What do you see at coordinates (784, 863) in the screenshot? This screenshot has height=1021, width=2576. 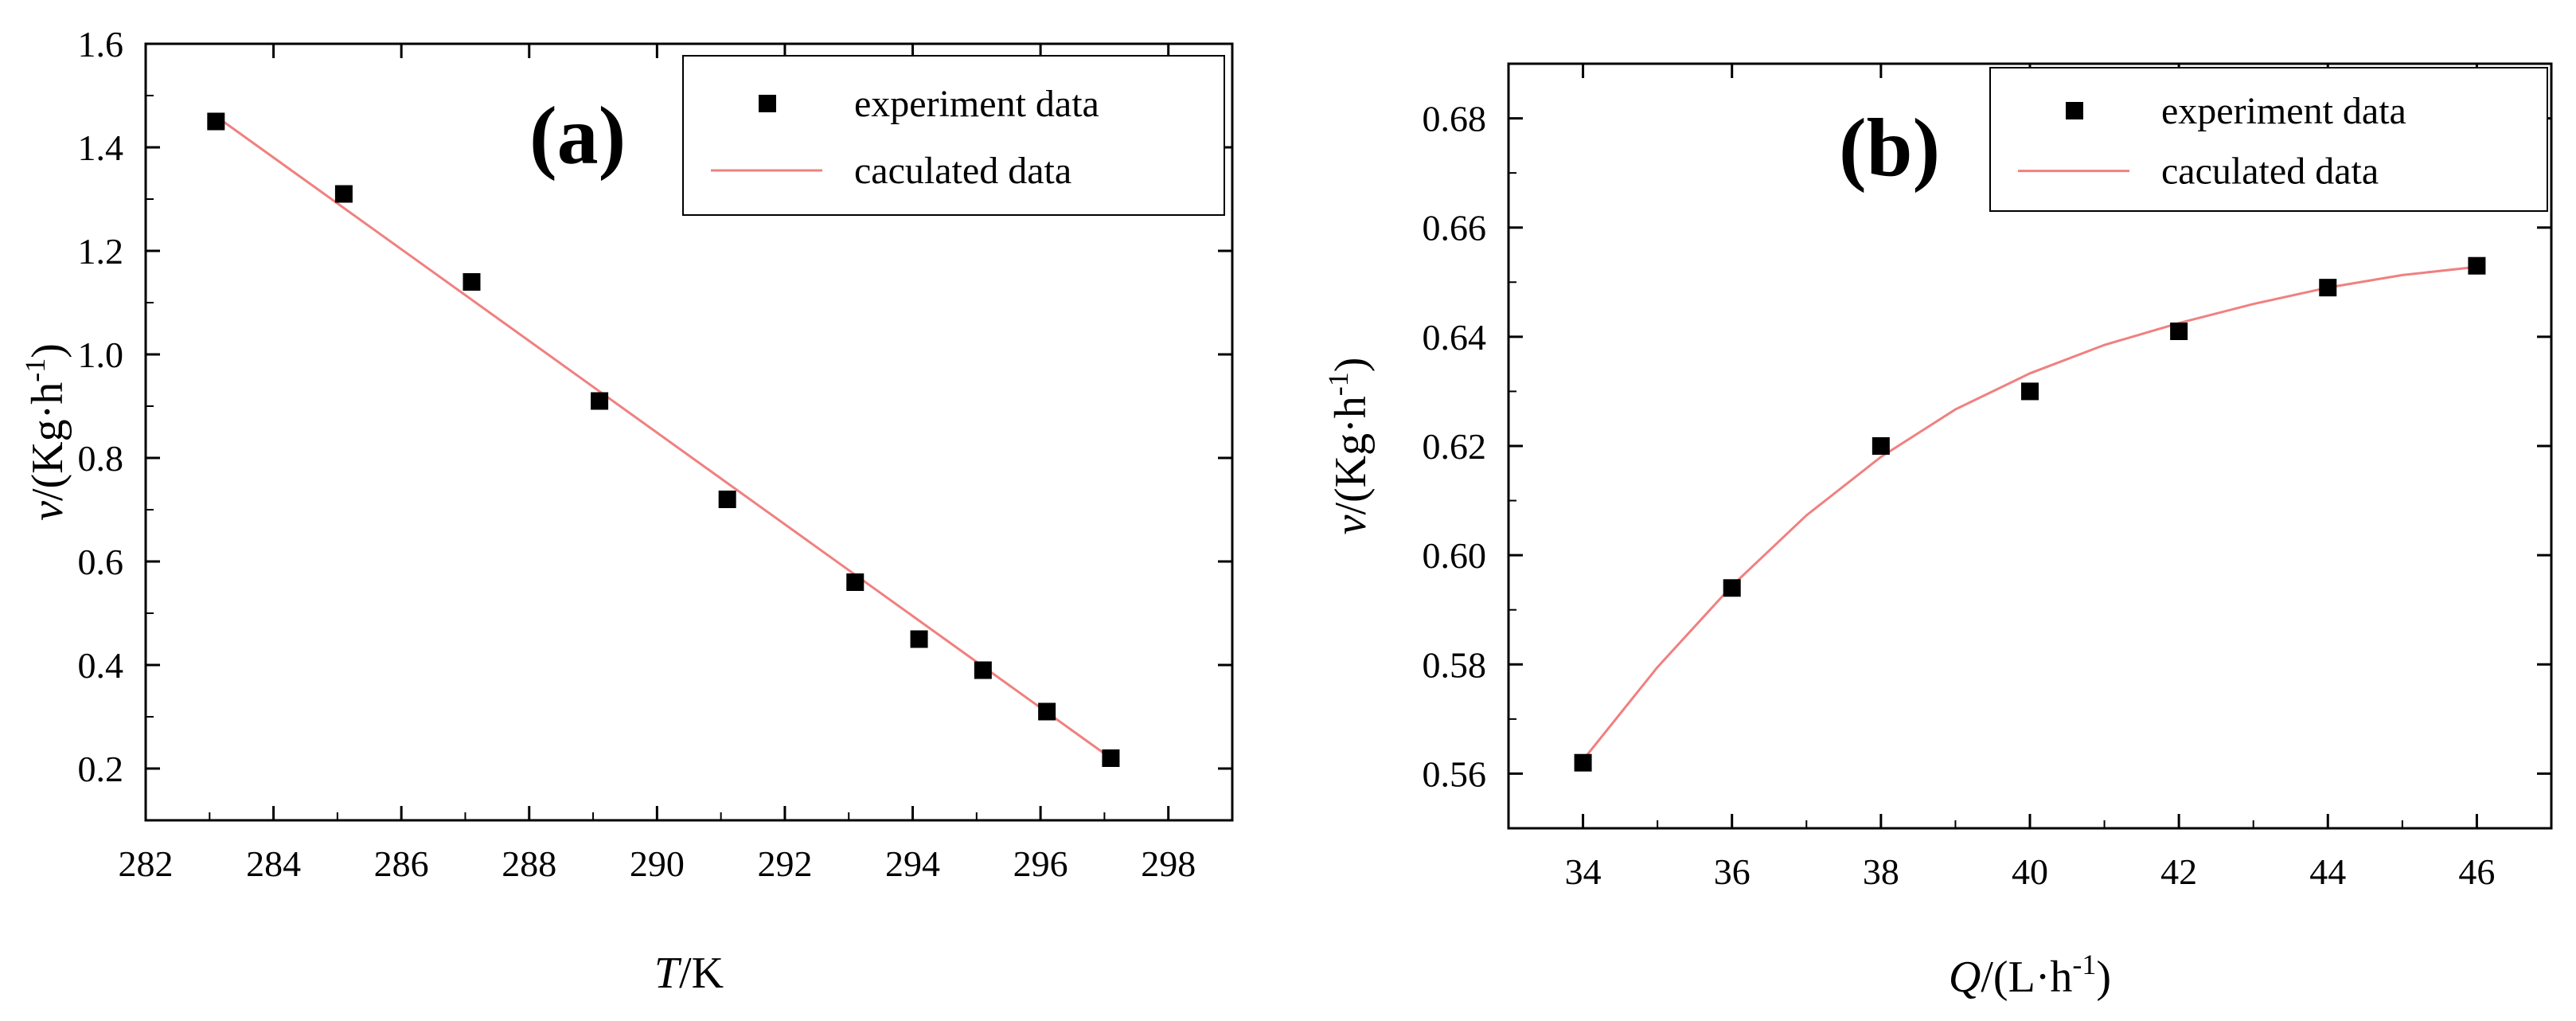 I see `x-tick-label: 292` at bounding box center [784, 863].